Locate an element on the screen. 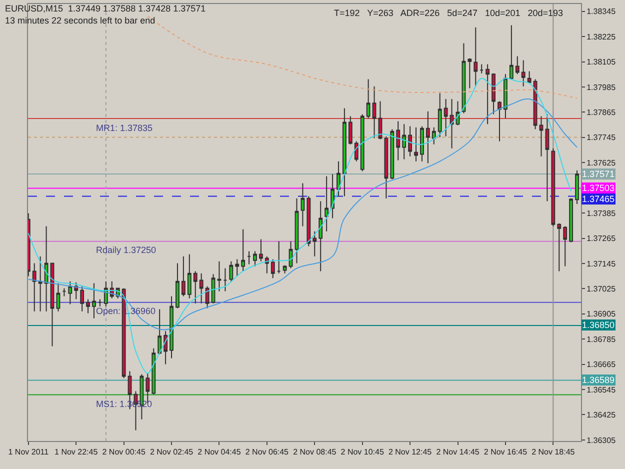 This screenshot has width=625, height=469. annotation: T=192 Y=263 ADR=226 5d=247 10d=201 20d=193 is located at coordinates (449, 13).